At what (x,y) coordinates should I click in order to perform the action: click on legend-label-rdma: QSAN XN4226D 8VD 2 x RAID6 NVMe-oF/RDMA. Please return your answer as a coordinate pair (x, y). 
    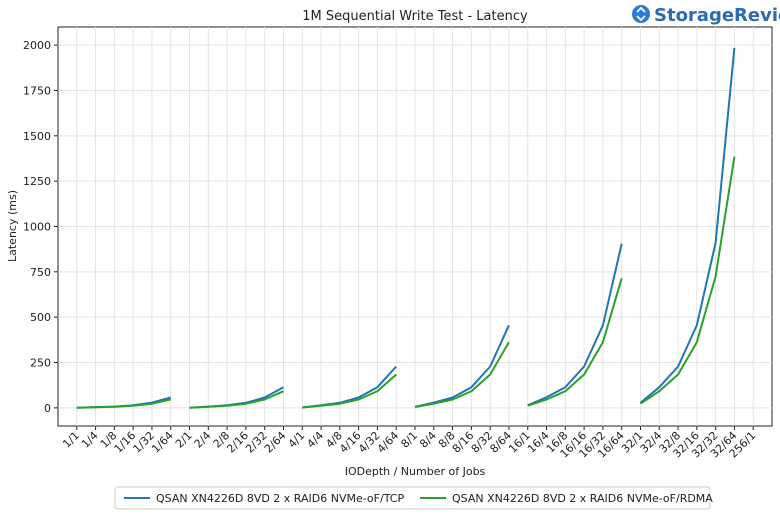
    Looking at the image, I should click on (582, 498).